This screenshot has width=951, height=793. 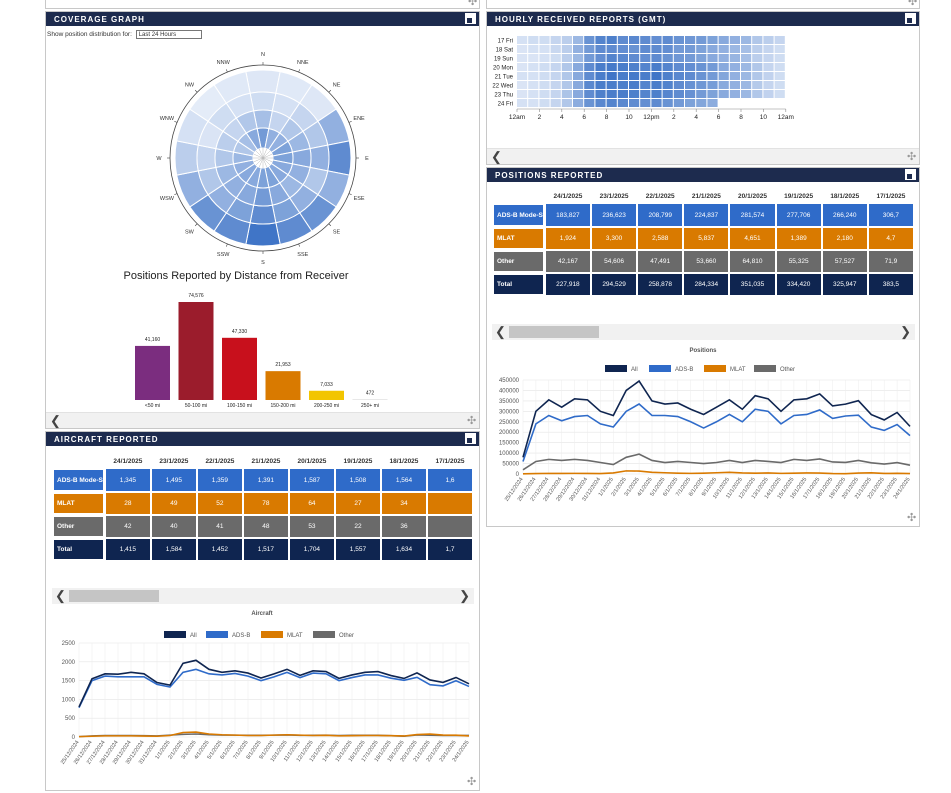 What do you see at coordinates (844, 284) in the screenshot?
I see `table-cell: 325,947` at bounding box center [844, 284].